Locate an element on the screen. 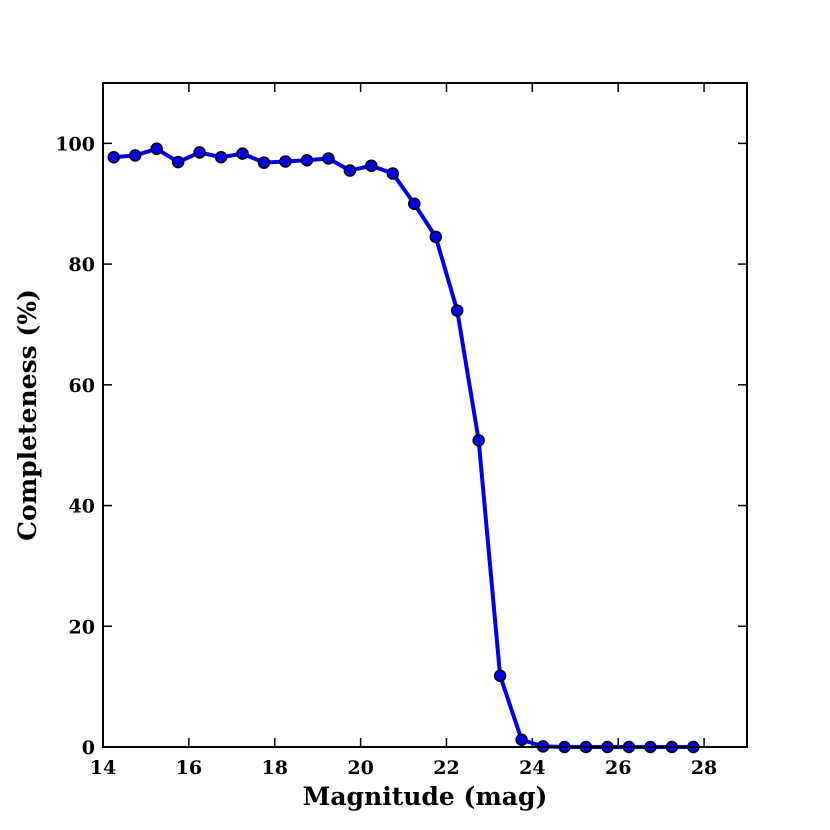  y-tick-label: 20 is located at coordinates (82, 627).